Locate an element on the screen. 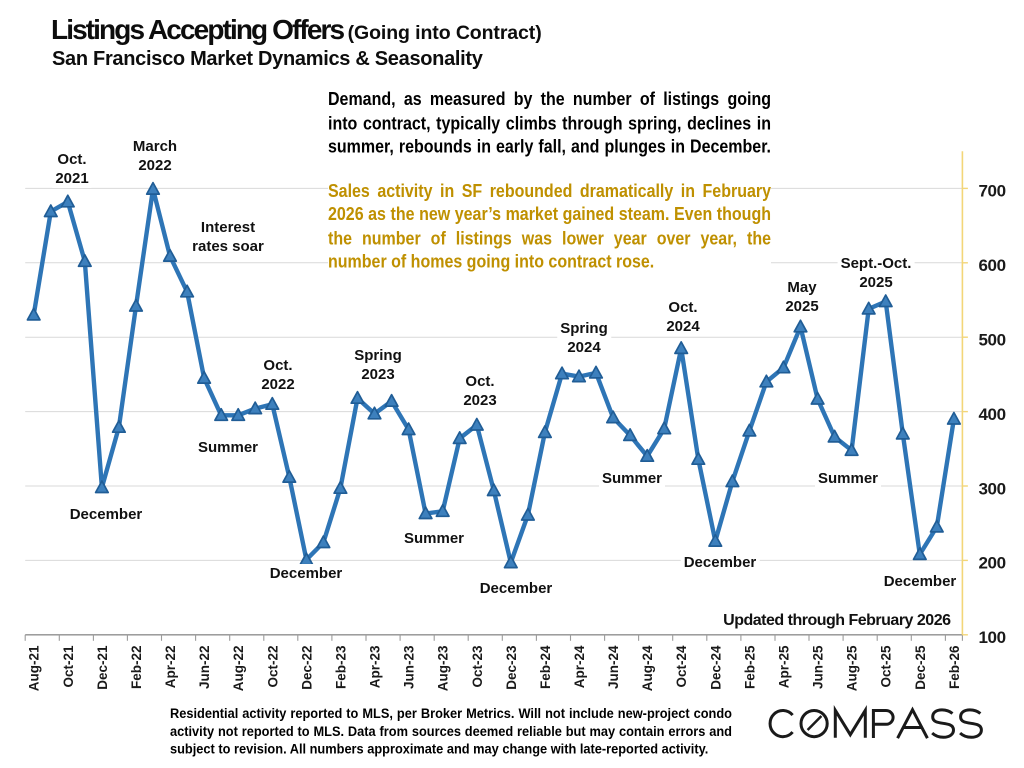  svg-text: 400 is located at coordinates (992, 414).